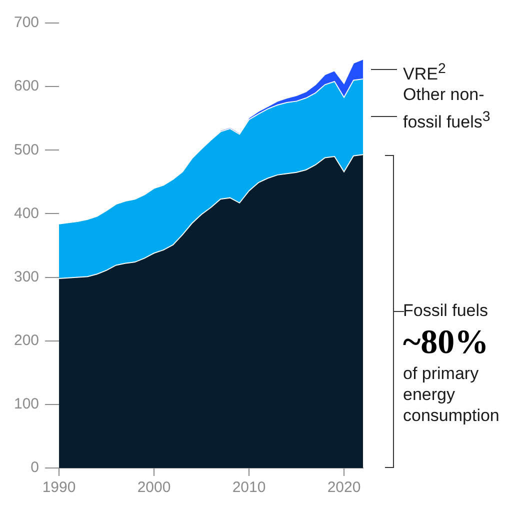 This screenshot has width=513, height=508. Describe the element at coordinates (344, 487) in the screenshot. I see `x-tick-label: 2020` at that location.